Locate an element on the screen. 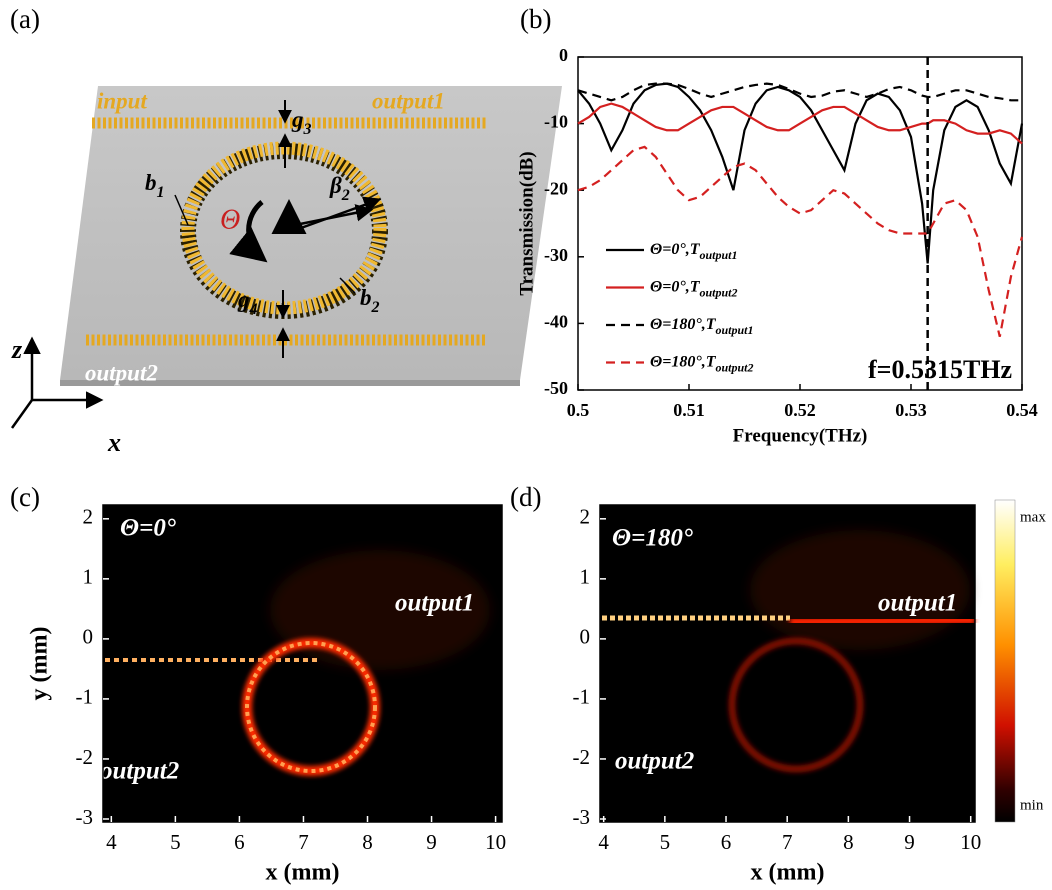 The height and width of the screenshot is (890, 1052). label-main: β is located at coordinates (335, 185).